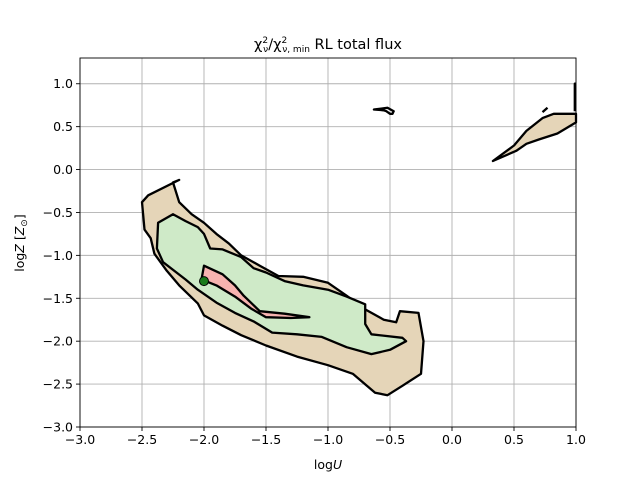 The height and width of the screenshot is (480, 640). I want to click on contour-region-outer-upper-right, so click(534, 137).